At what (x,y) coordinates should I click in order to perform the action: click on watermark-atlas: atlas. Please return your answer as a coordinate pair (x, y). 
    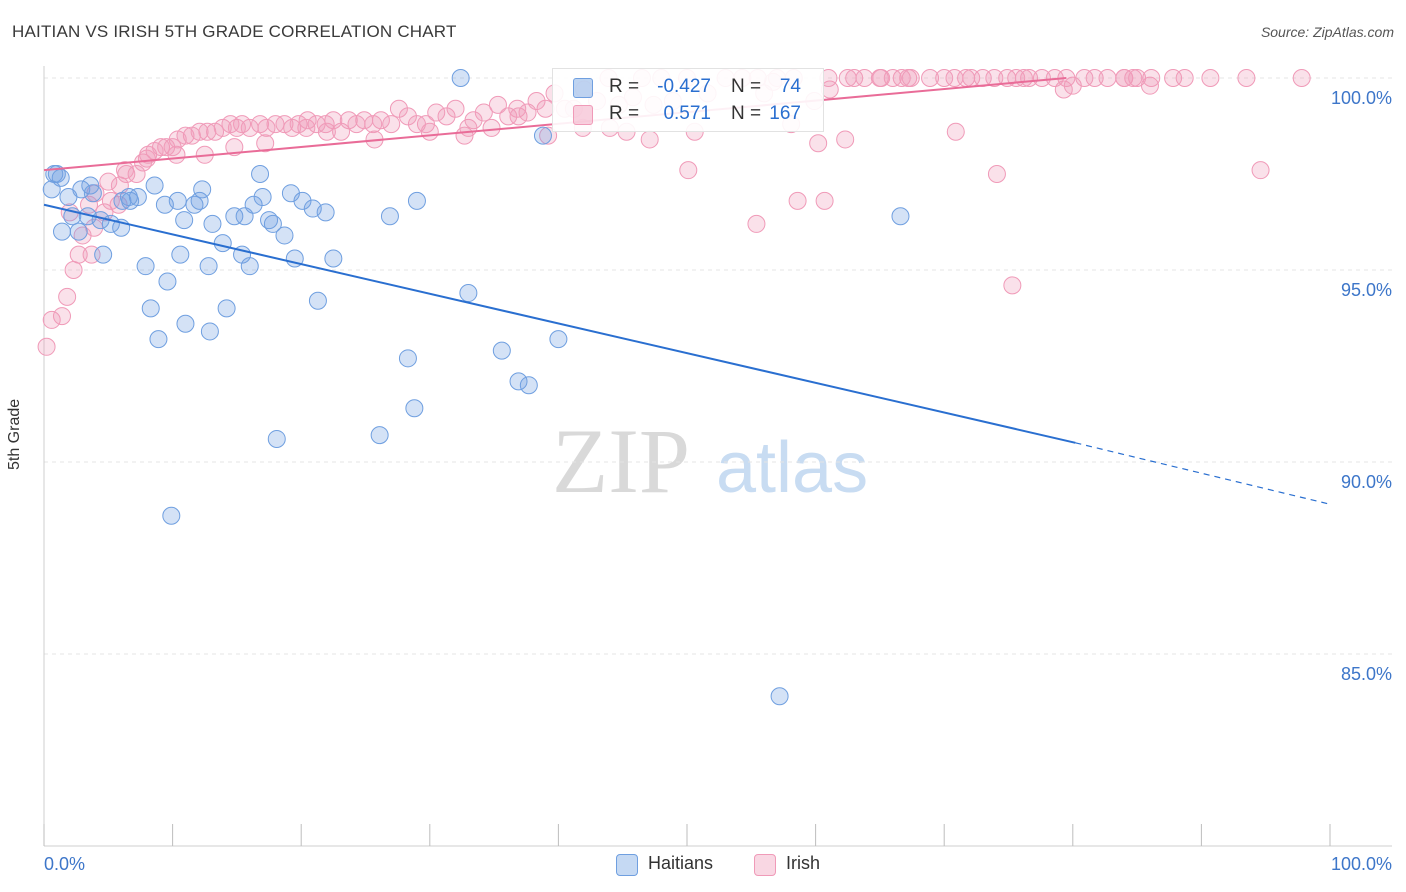
    Looking at the image, I should click on (792, 468).